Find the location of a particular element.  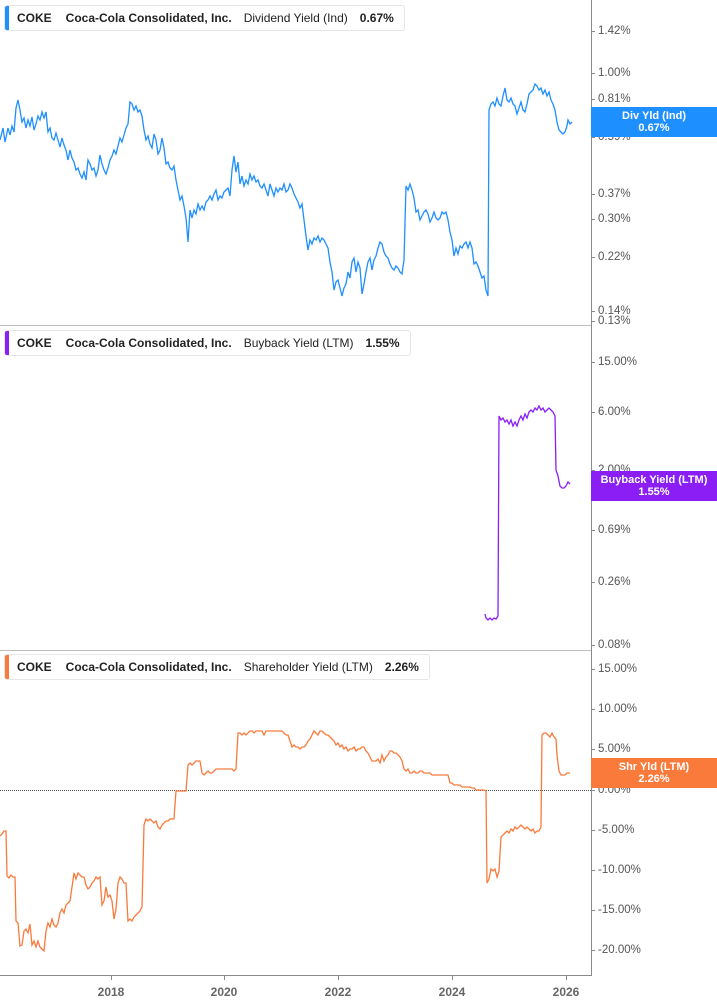

y-tick-label: 10.00% is located at coordinates (618, 709).